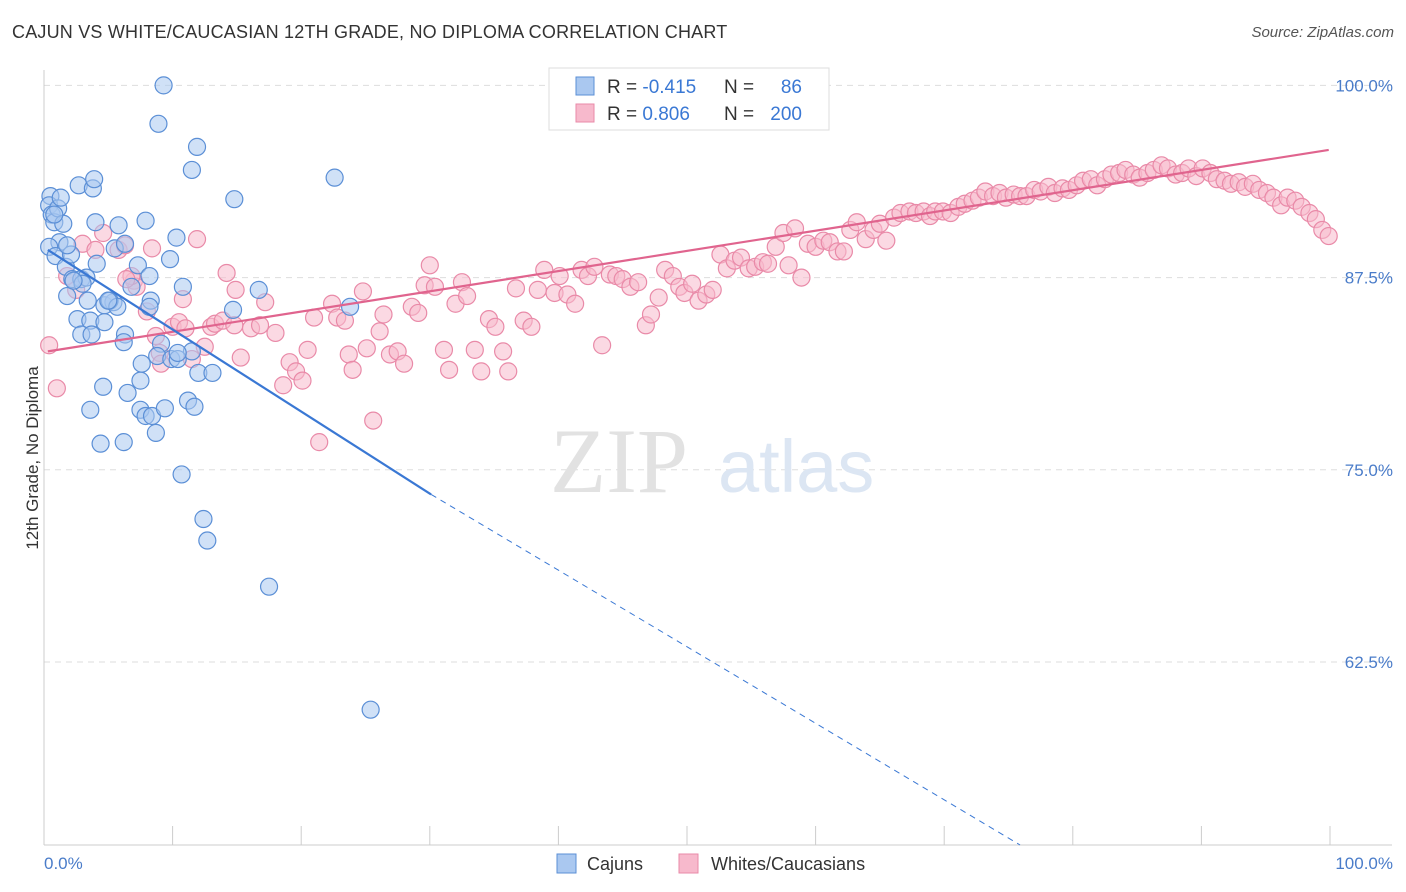 This screenshot has height=892, width=1406. I want to click on legend-n-label-cajuns: N =, so click(739, 87).